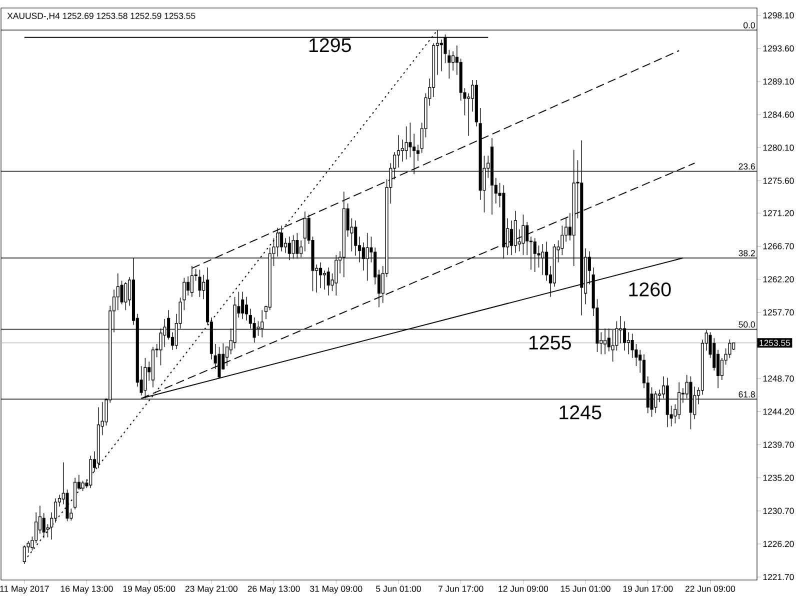 The image size is (800, 600). What do you see at coordinates (746, 394) in the screenshot?
I see `annotation: 61.8` at bounding box center [746, 394].